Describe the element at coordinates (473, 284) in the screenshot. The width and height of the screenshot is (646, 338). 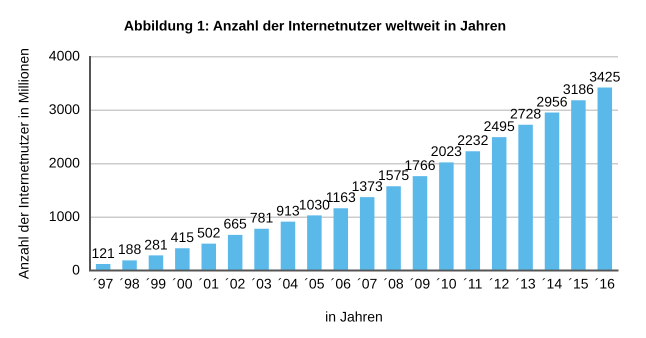
I see `x-tick-label: ´11` at that location.